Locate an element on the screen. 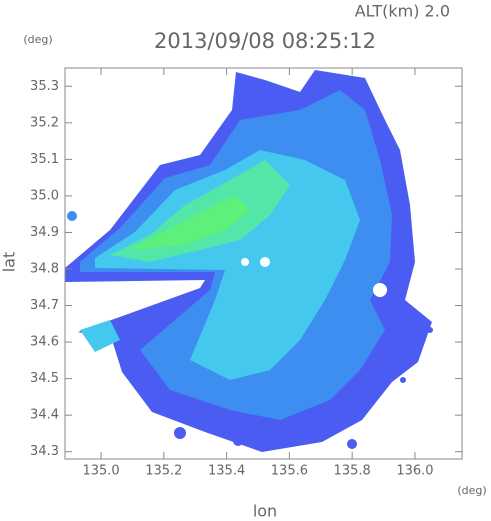  y-axis-label: lat is located at coordinates (9, 262).